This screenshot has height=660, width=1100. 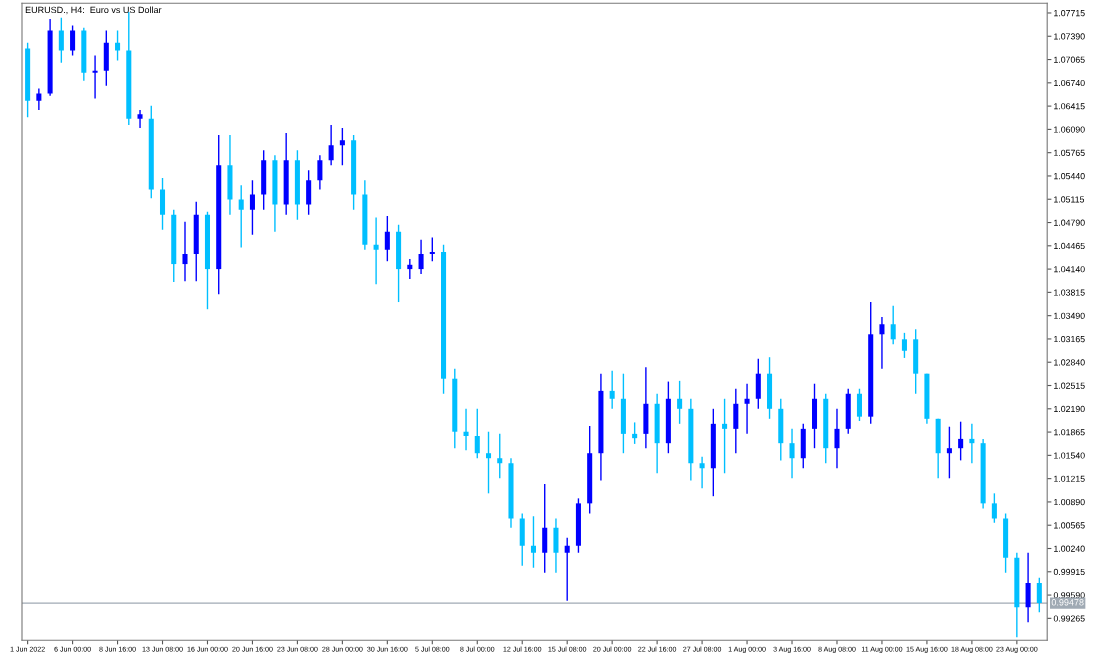 I want to click on y-tick-label: 1.06090, so click(x=1069, y=129).